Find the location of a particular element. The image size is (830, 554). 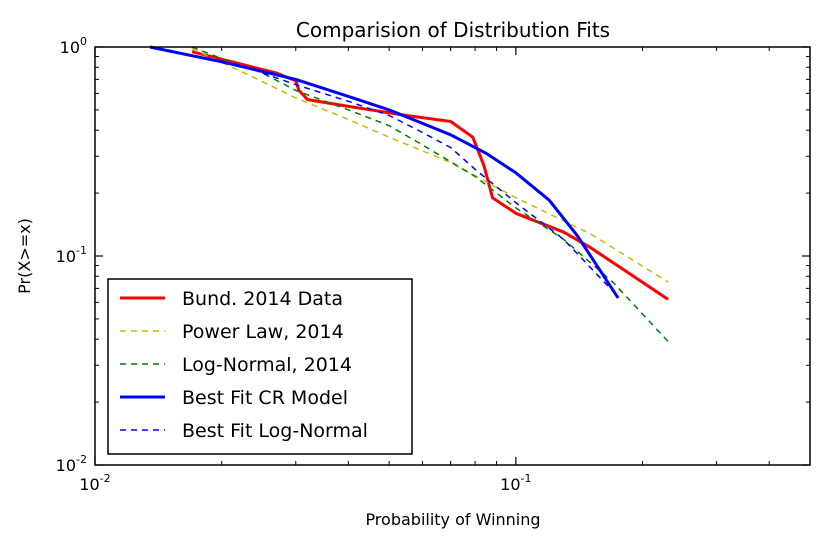

y-tick-label: 10⁻² is located at coordinates (71, 464).